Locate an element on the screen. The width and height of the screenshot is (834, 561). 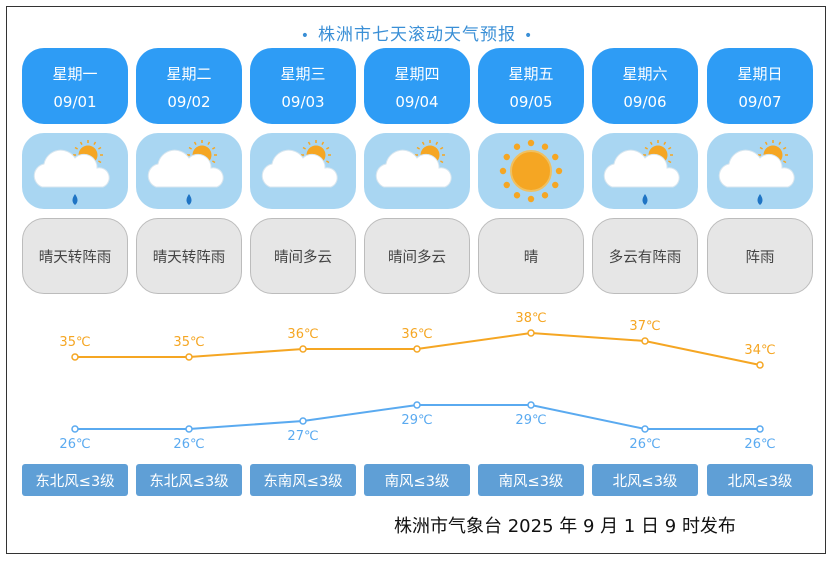
weekday-label: 星期三 is located at coordinates (303, 74).